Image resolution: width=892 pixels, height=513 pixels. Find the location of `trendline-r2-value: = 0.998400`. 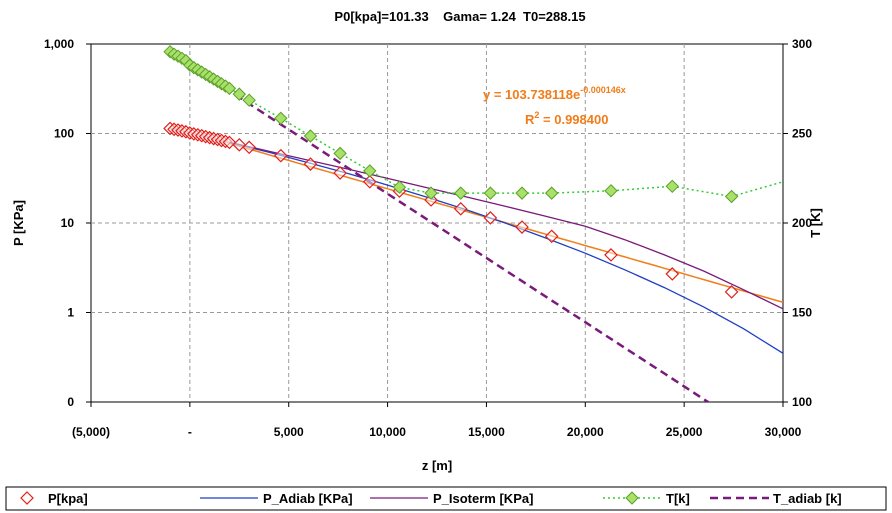

trendline-r2-value: = 0.998400 is located at coordinates (573, 119).